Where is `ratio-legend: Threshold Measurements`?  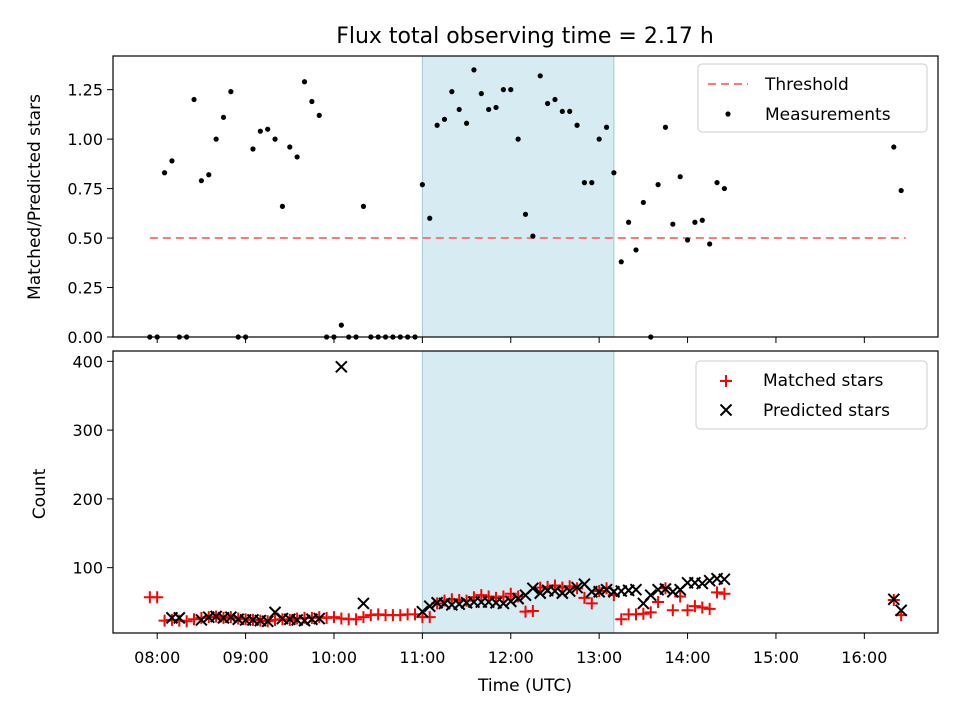
ratio-legend: Threshold Measurements is located at coordinates (812, 98).